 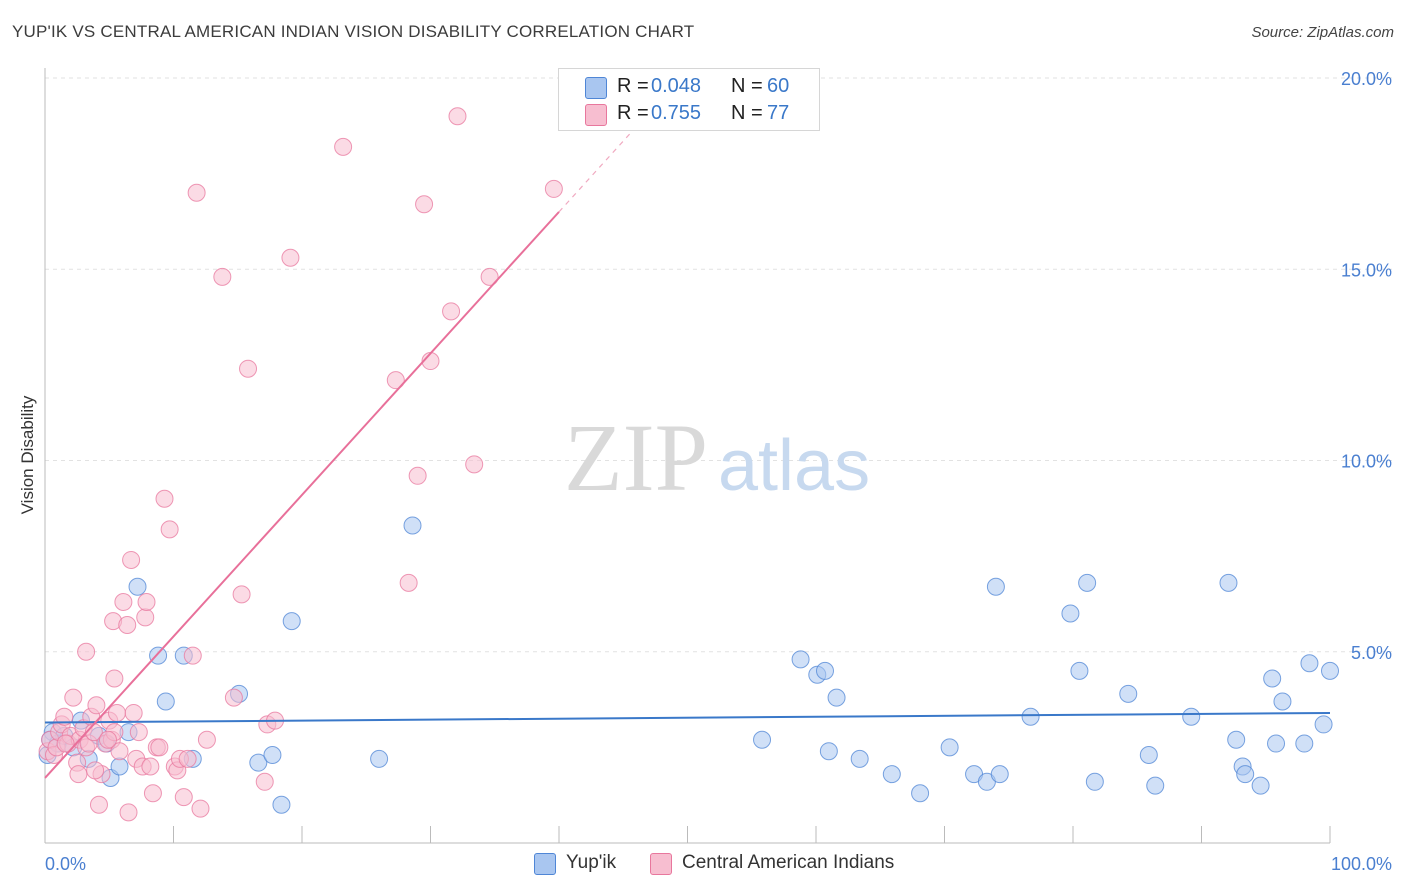 What do you see at coordinates (623, 141) in the screenshot?
I see `central-american-trend-extension` at bounding box center [623, 141].